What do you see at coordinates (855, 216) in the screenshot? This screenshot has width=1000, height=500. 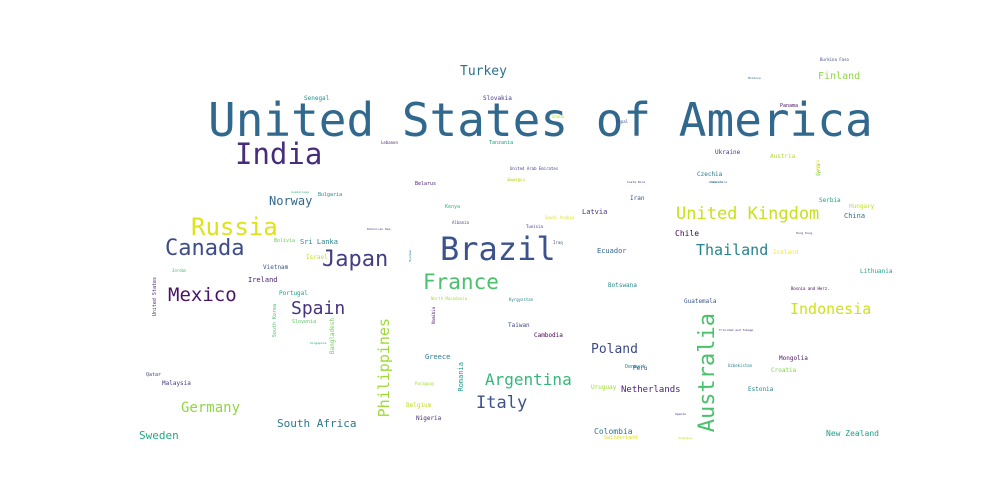 I see `word-china: China` at bounding box center [855, 216].